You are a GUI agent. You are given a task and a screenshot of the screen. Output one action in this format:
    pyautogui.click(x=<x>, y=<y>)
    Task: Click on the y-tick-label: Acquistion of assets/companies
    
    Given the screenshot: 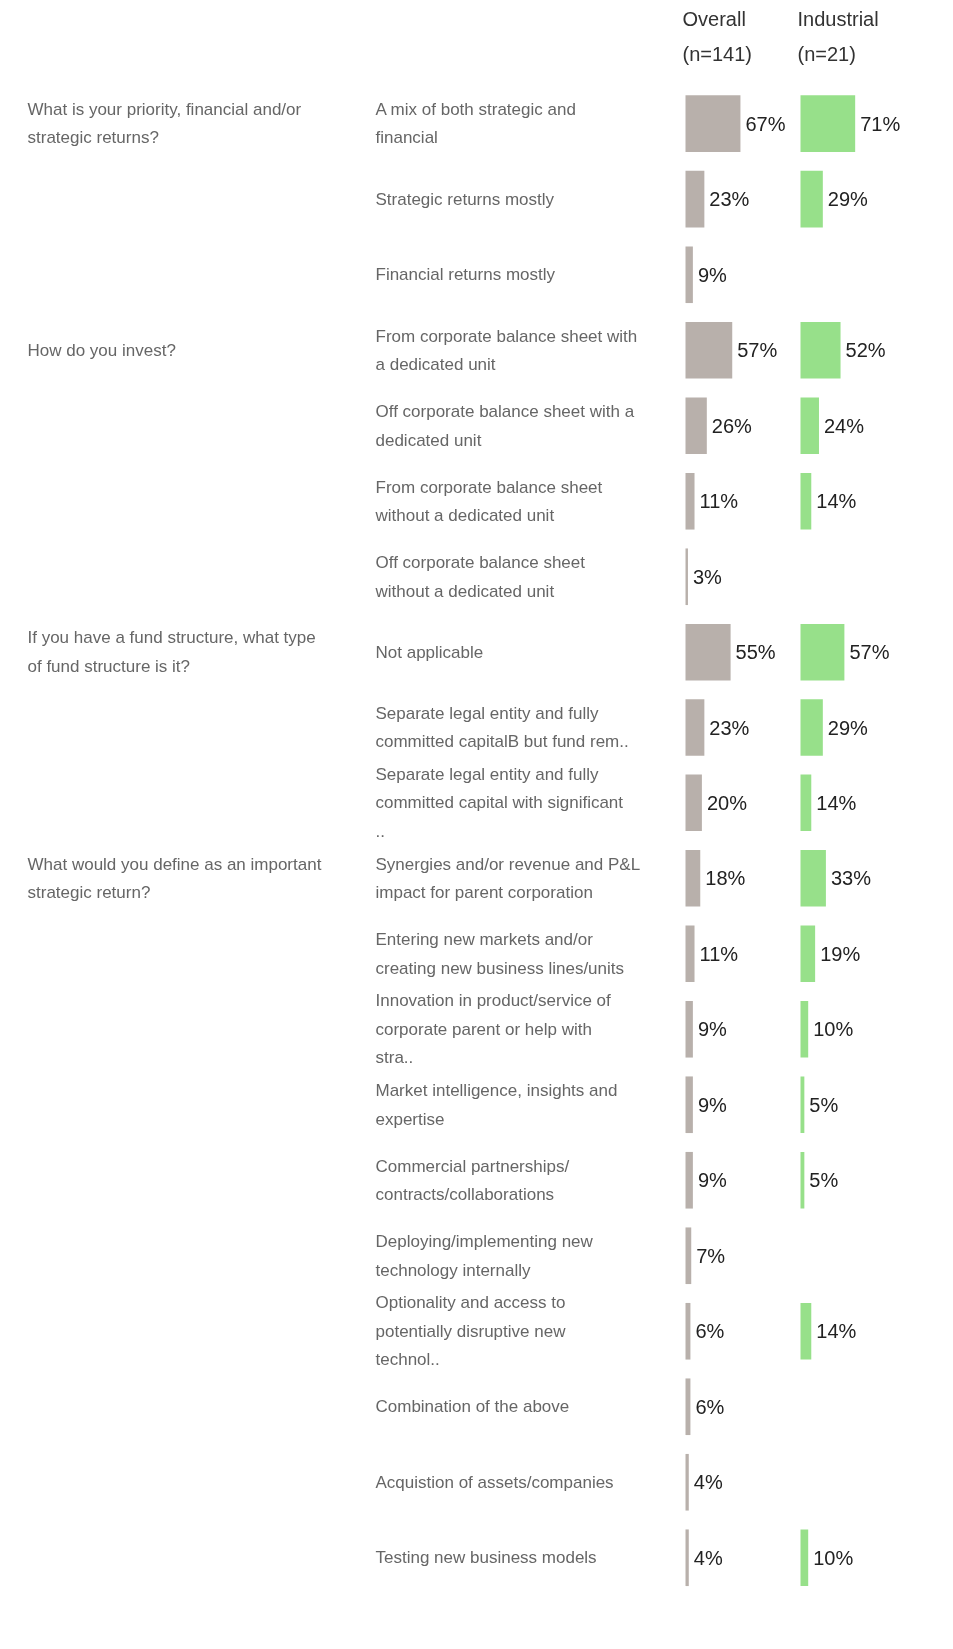 What is the action you would take?
    pyautogui.click(x=494, y=1482)
    